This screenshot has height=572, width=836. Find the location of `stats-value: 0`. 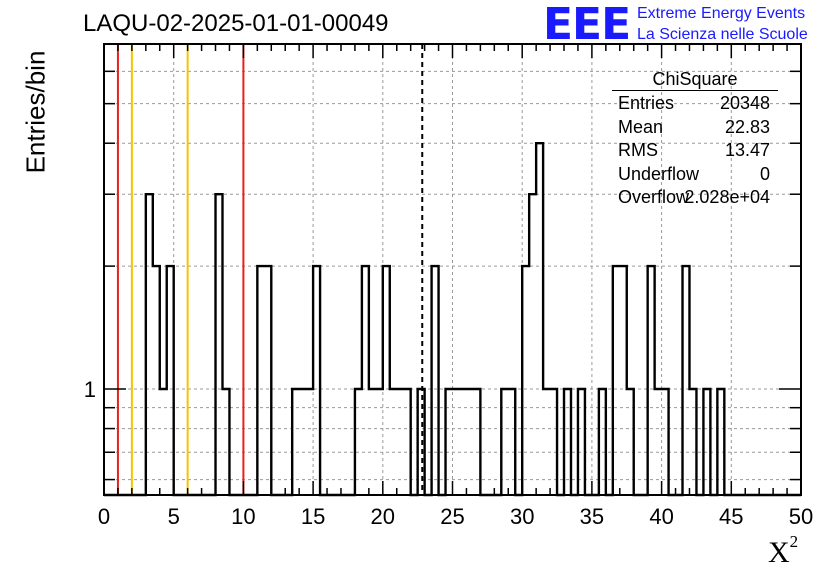

stats-value: 0 is located at coordinates (764, 173).